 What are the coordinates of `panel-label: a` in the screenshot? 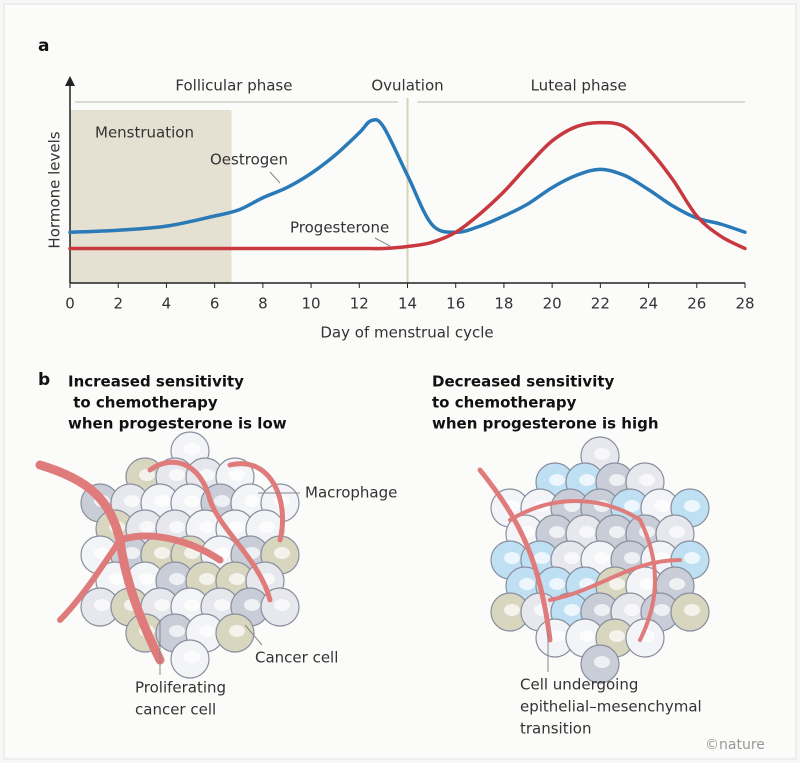 It's located at (43, 46).